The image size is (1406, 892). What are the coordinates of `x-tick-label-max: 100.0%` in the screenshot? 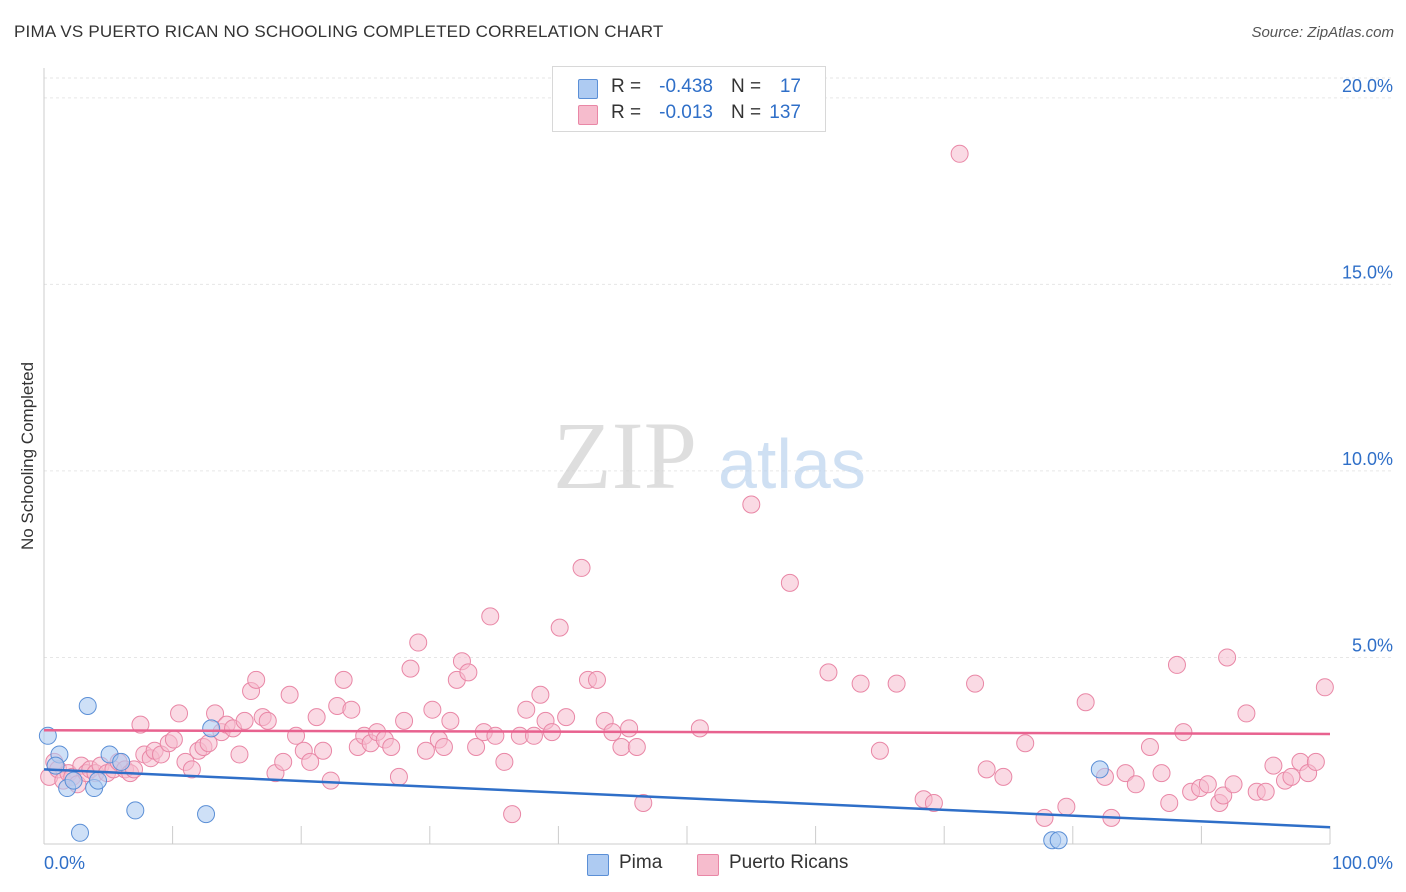 It's located at (1362, 863).